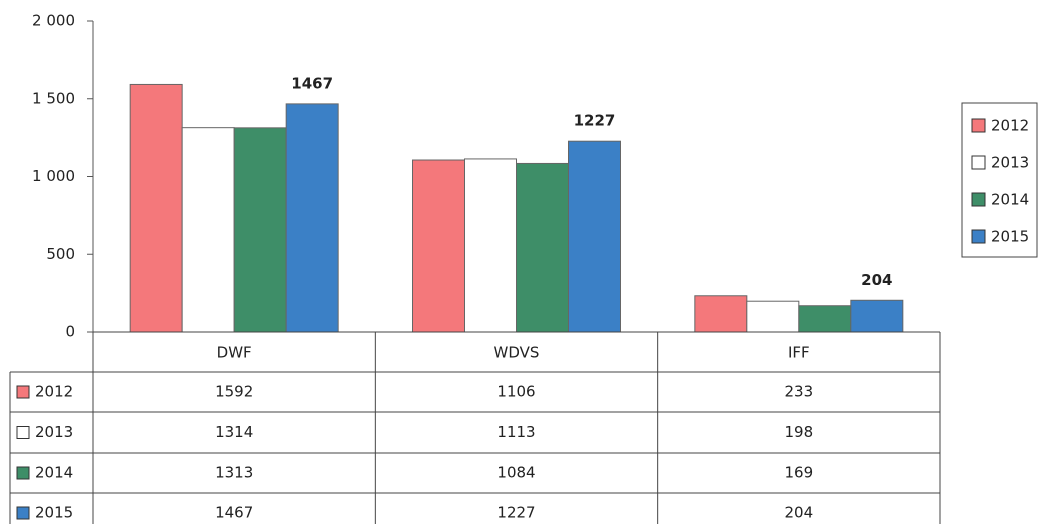 Image resolution: width=1038 pixels, height=524 pixels. Describe the element at coordinates (799, 473) in the screenshot. I see `table-cell: 169` at that location.